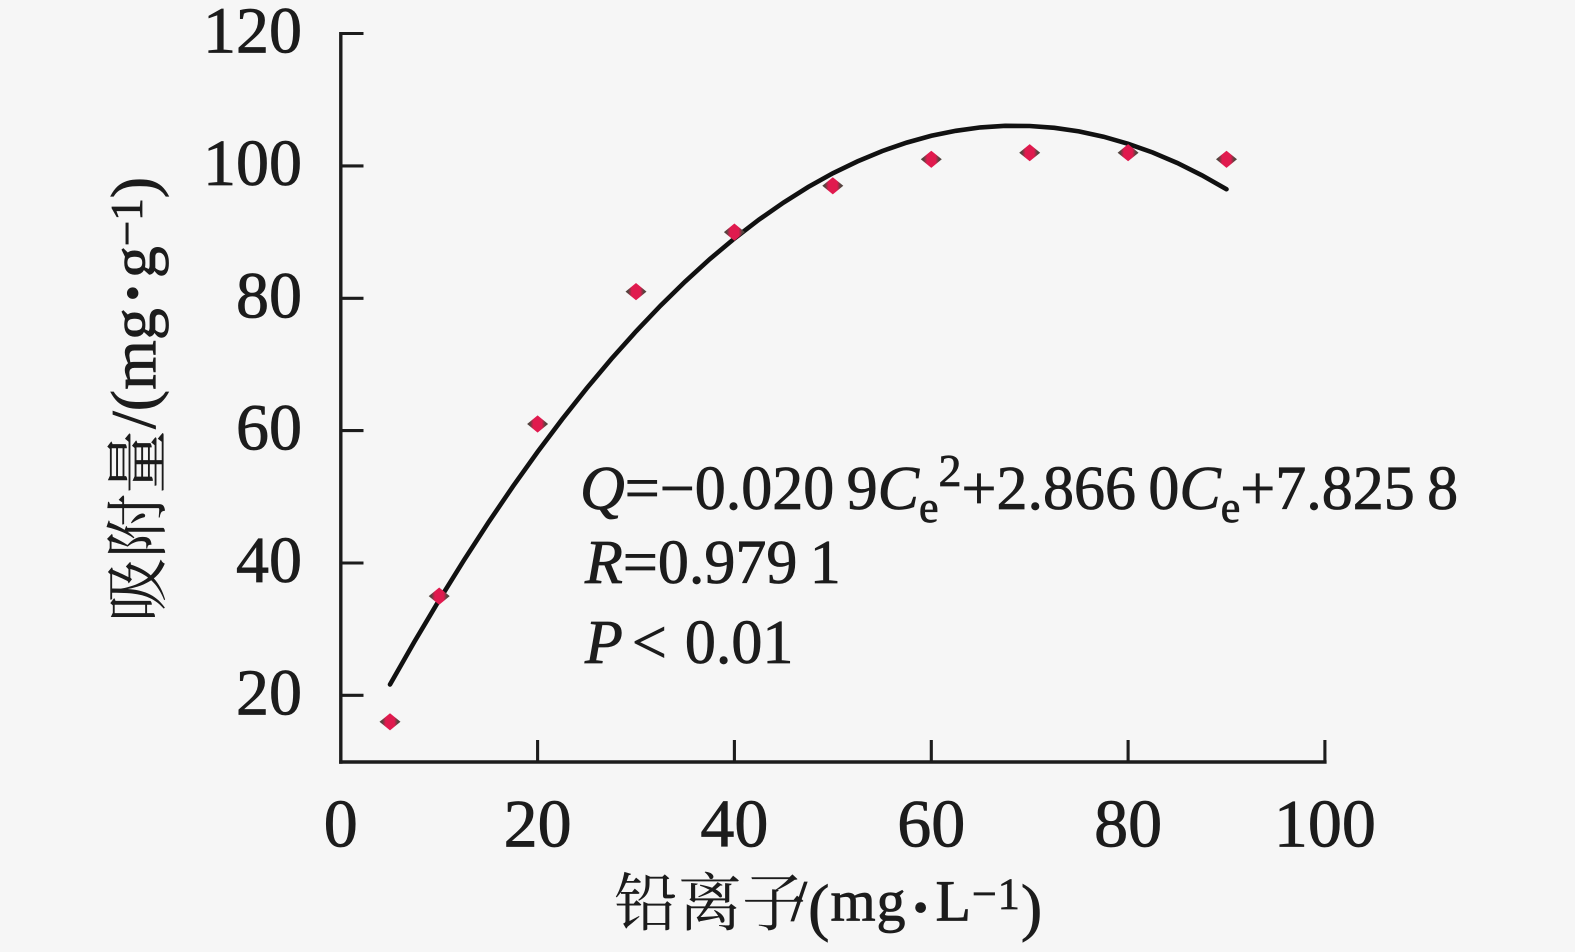 The width and height of the screenshot is (1575, 952). Describe the element at coordinates (712, 563) in the screenshot. I see `svg-text: R=0.979 1` at that location.